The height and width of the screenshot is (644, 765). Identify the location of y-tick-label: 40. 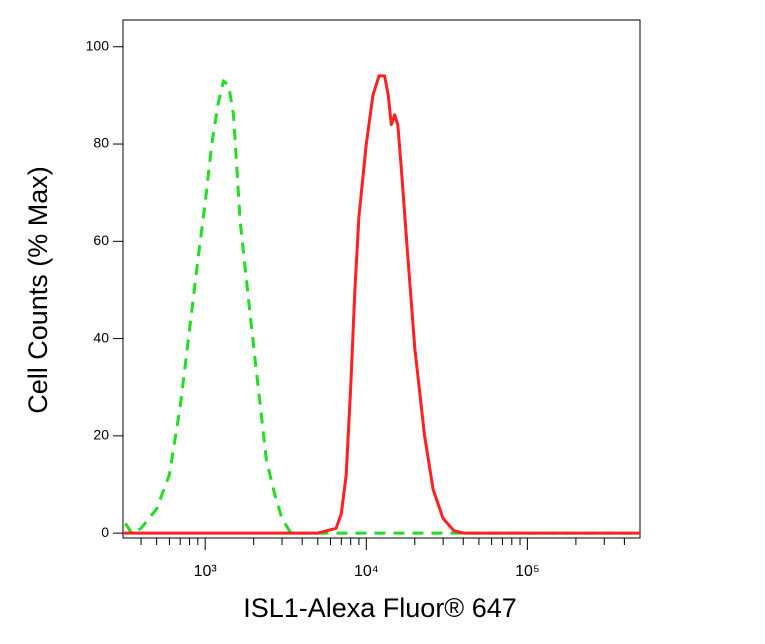
(101, 337).